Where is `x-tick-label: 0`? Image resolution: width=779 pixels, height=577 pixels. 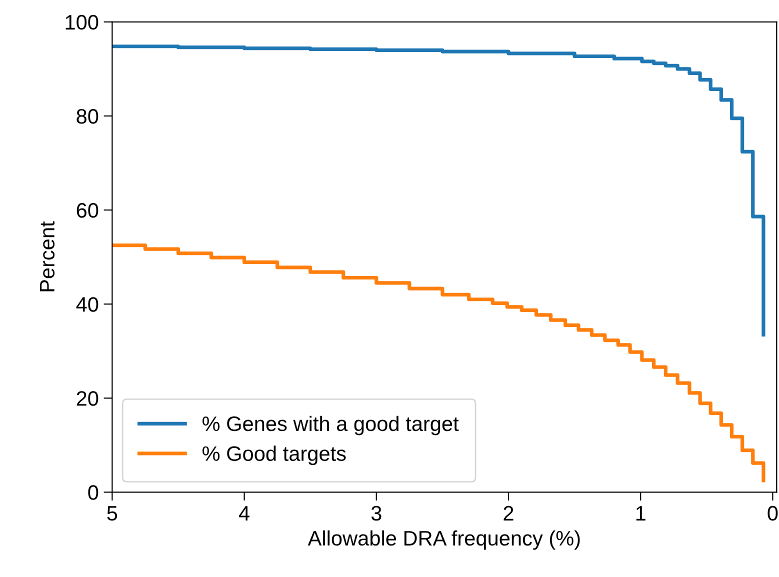
x-tick-label: 0 is located at coordinates (773, 513).